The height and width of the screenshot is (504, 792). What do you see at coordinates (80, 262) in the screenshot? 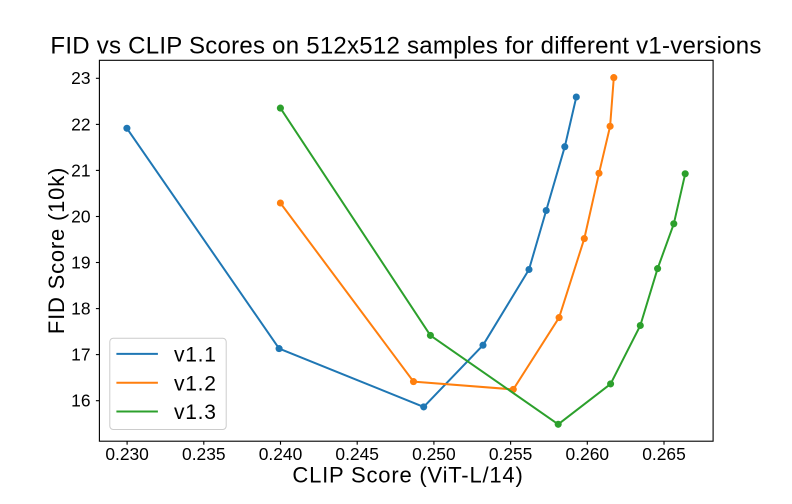
I see `svg-text: 19` at bounding box center [80, 262].